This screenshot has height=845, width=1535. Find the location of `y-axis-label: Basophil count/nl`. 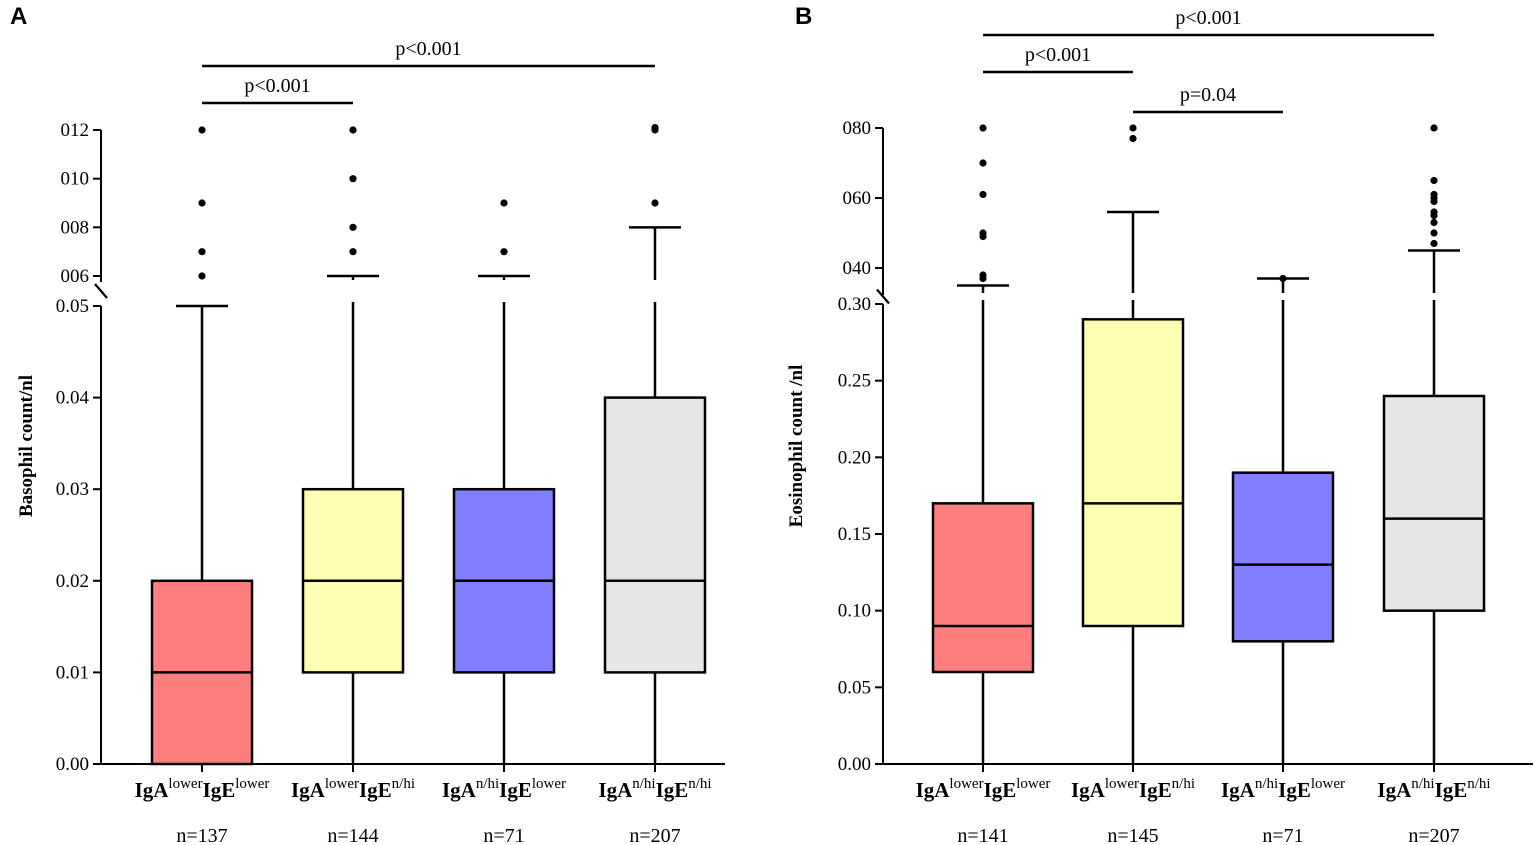

y-axis-label: Basophil count/nl is located at coordinates (26, 446).